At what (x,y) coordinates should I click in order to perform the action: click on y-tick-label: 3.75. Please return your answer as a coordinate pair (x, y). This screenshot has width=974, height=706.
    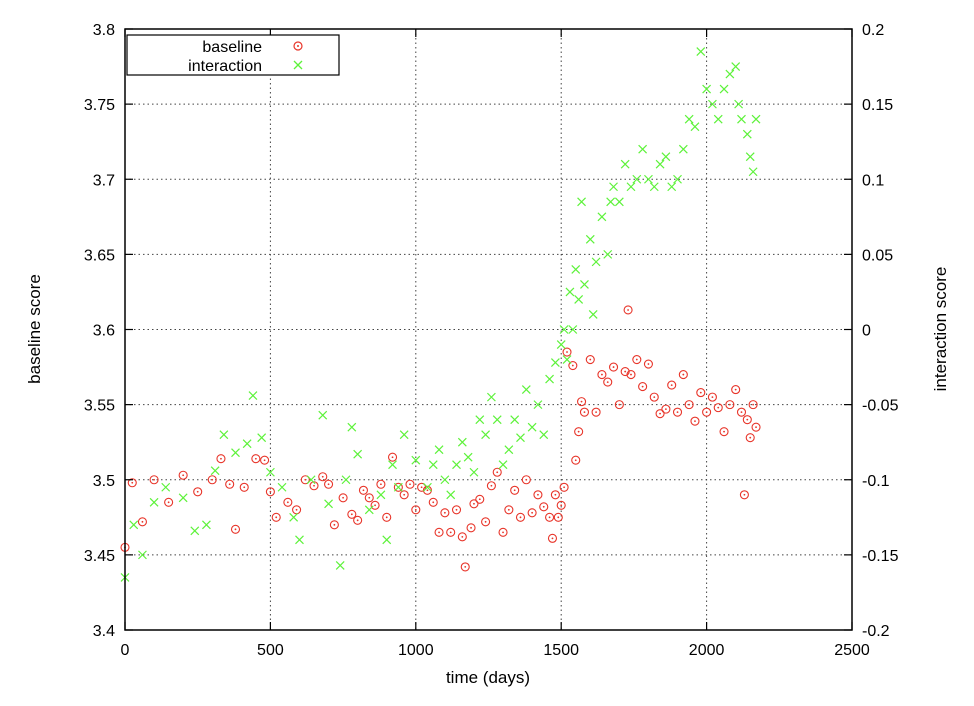
    Looking at the image, I should click on (99, 105).